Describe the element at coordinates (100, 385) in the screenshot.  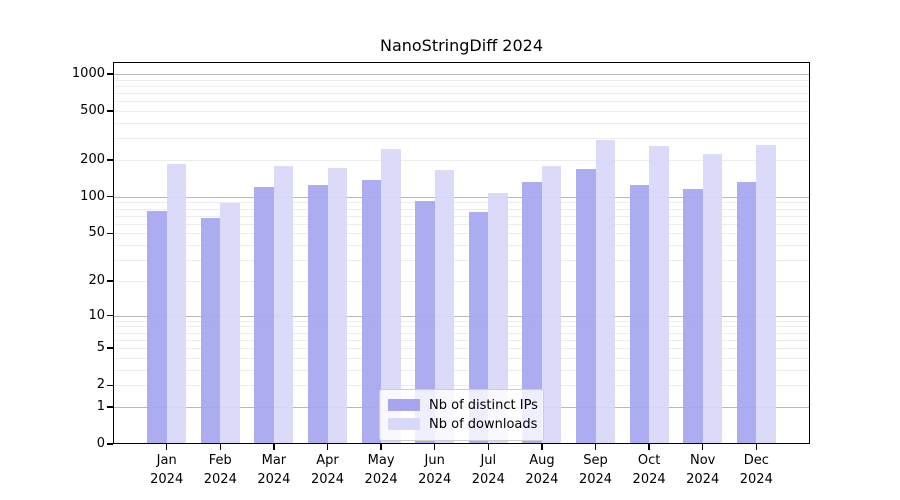
I see `y-axis-tick-label: 2` at that location.